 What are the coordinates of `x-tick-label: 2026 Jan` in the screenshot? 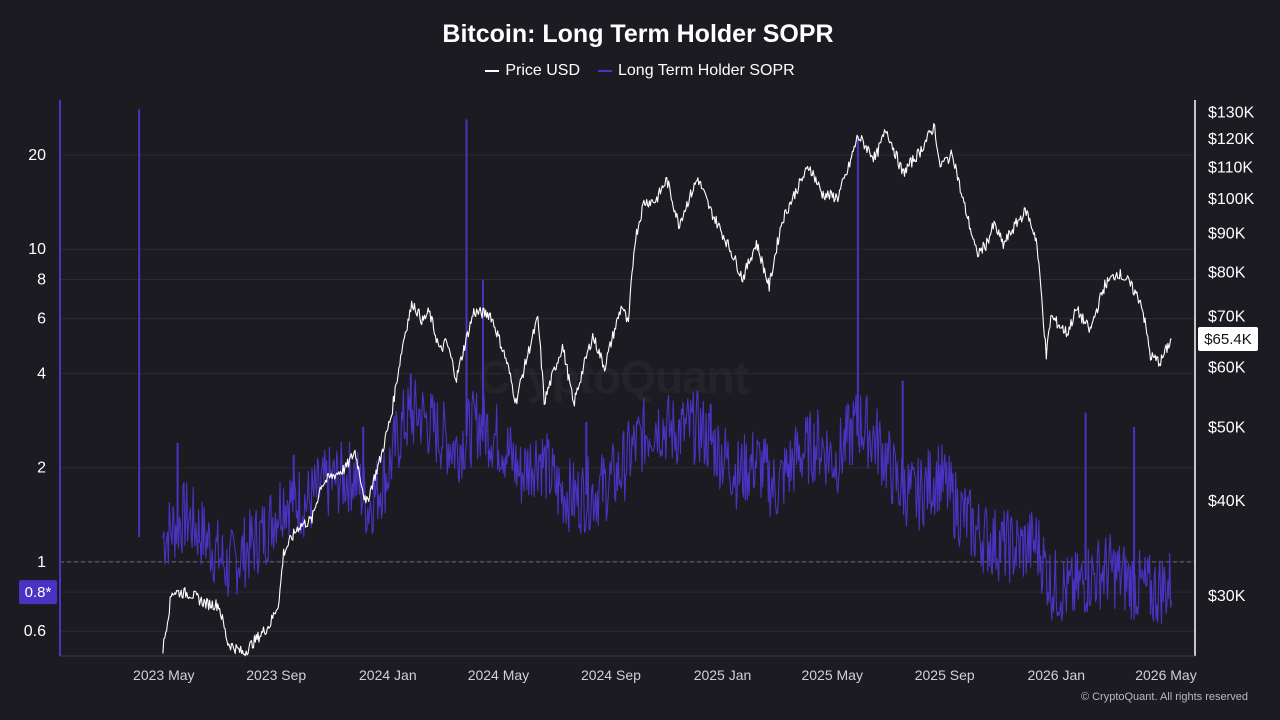 It's located at (1056, 675).